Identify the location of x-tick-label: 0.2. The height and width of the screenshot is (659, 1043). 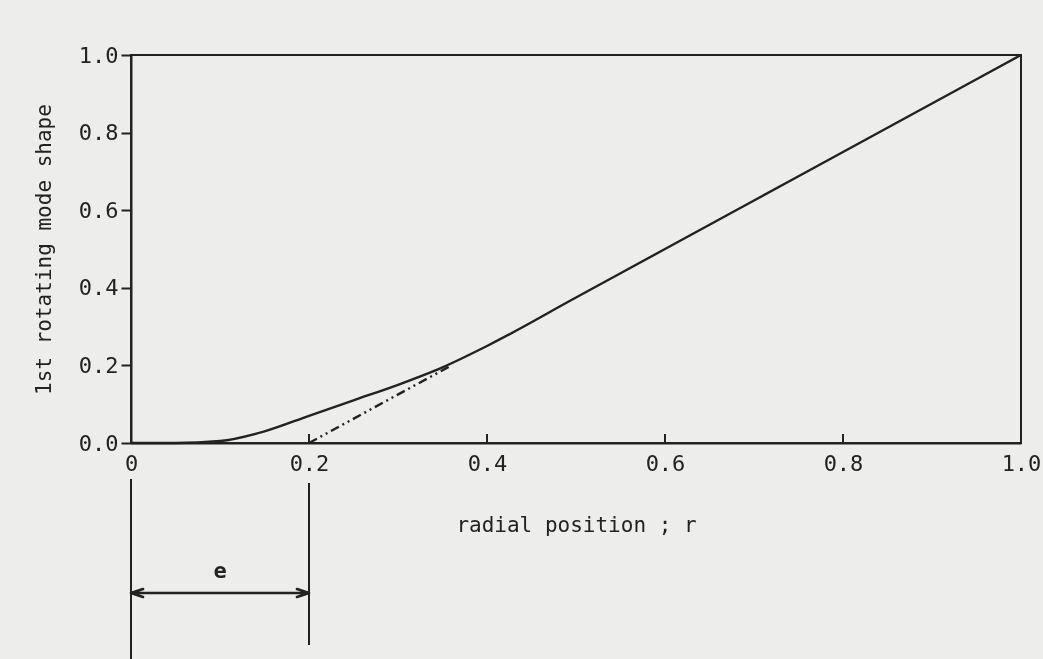
(309, 463).